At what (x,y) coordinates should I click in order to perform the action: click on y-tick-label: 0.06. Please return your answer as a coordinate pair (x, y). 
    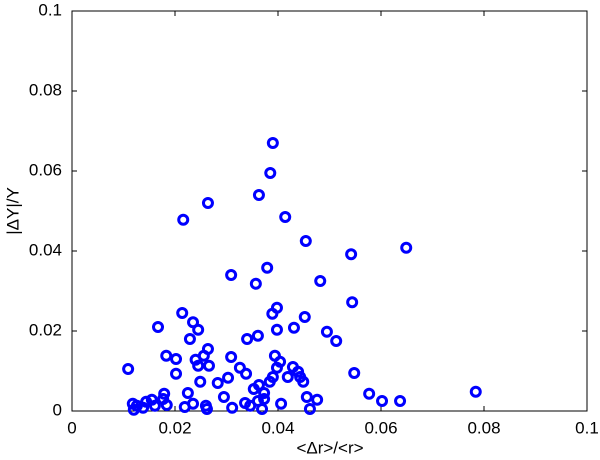
    Looking at the image, I should click on (45, 169).